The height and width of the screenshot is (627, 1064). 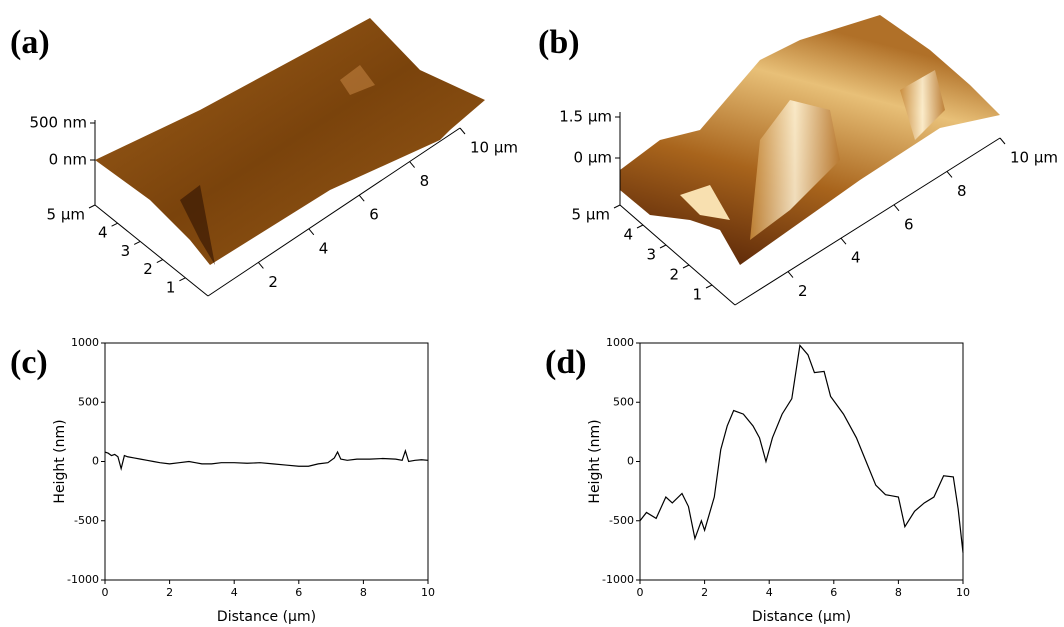 I want to click on surface, so click(x=290, y=141).